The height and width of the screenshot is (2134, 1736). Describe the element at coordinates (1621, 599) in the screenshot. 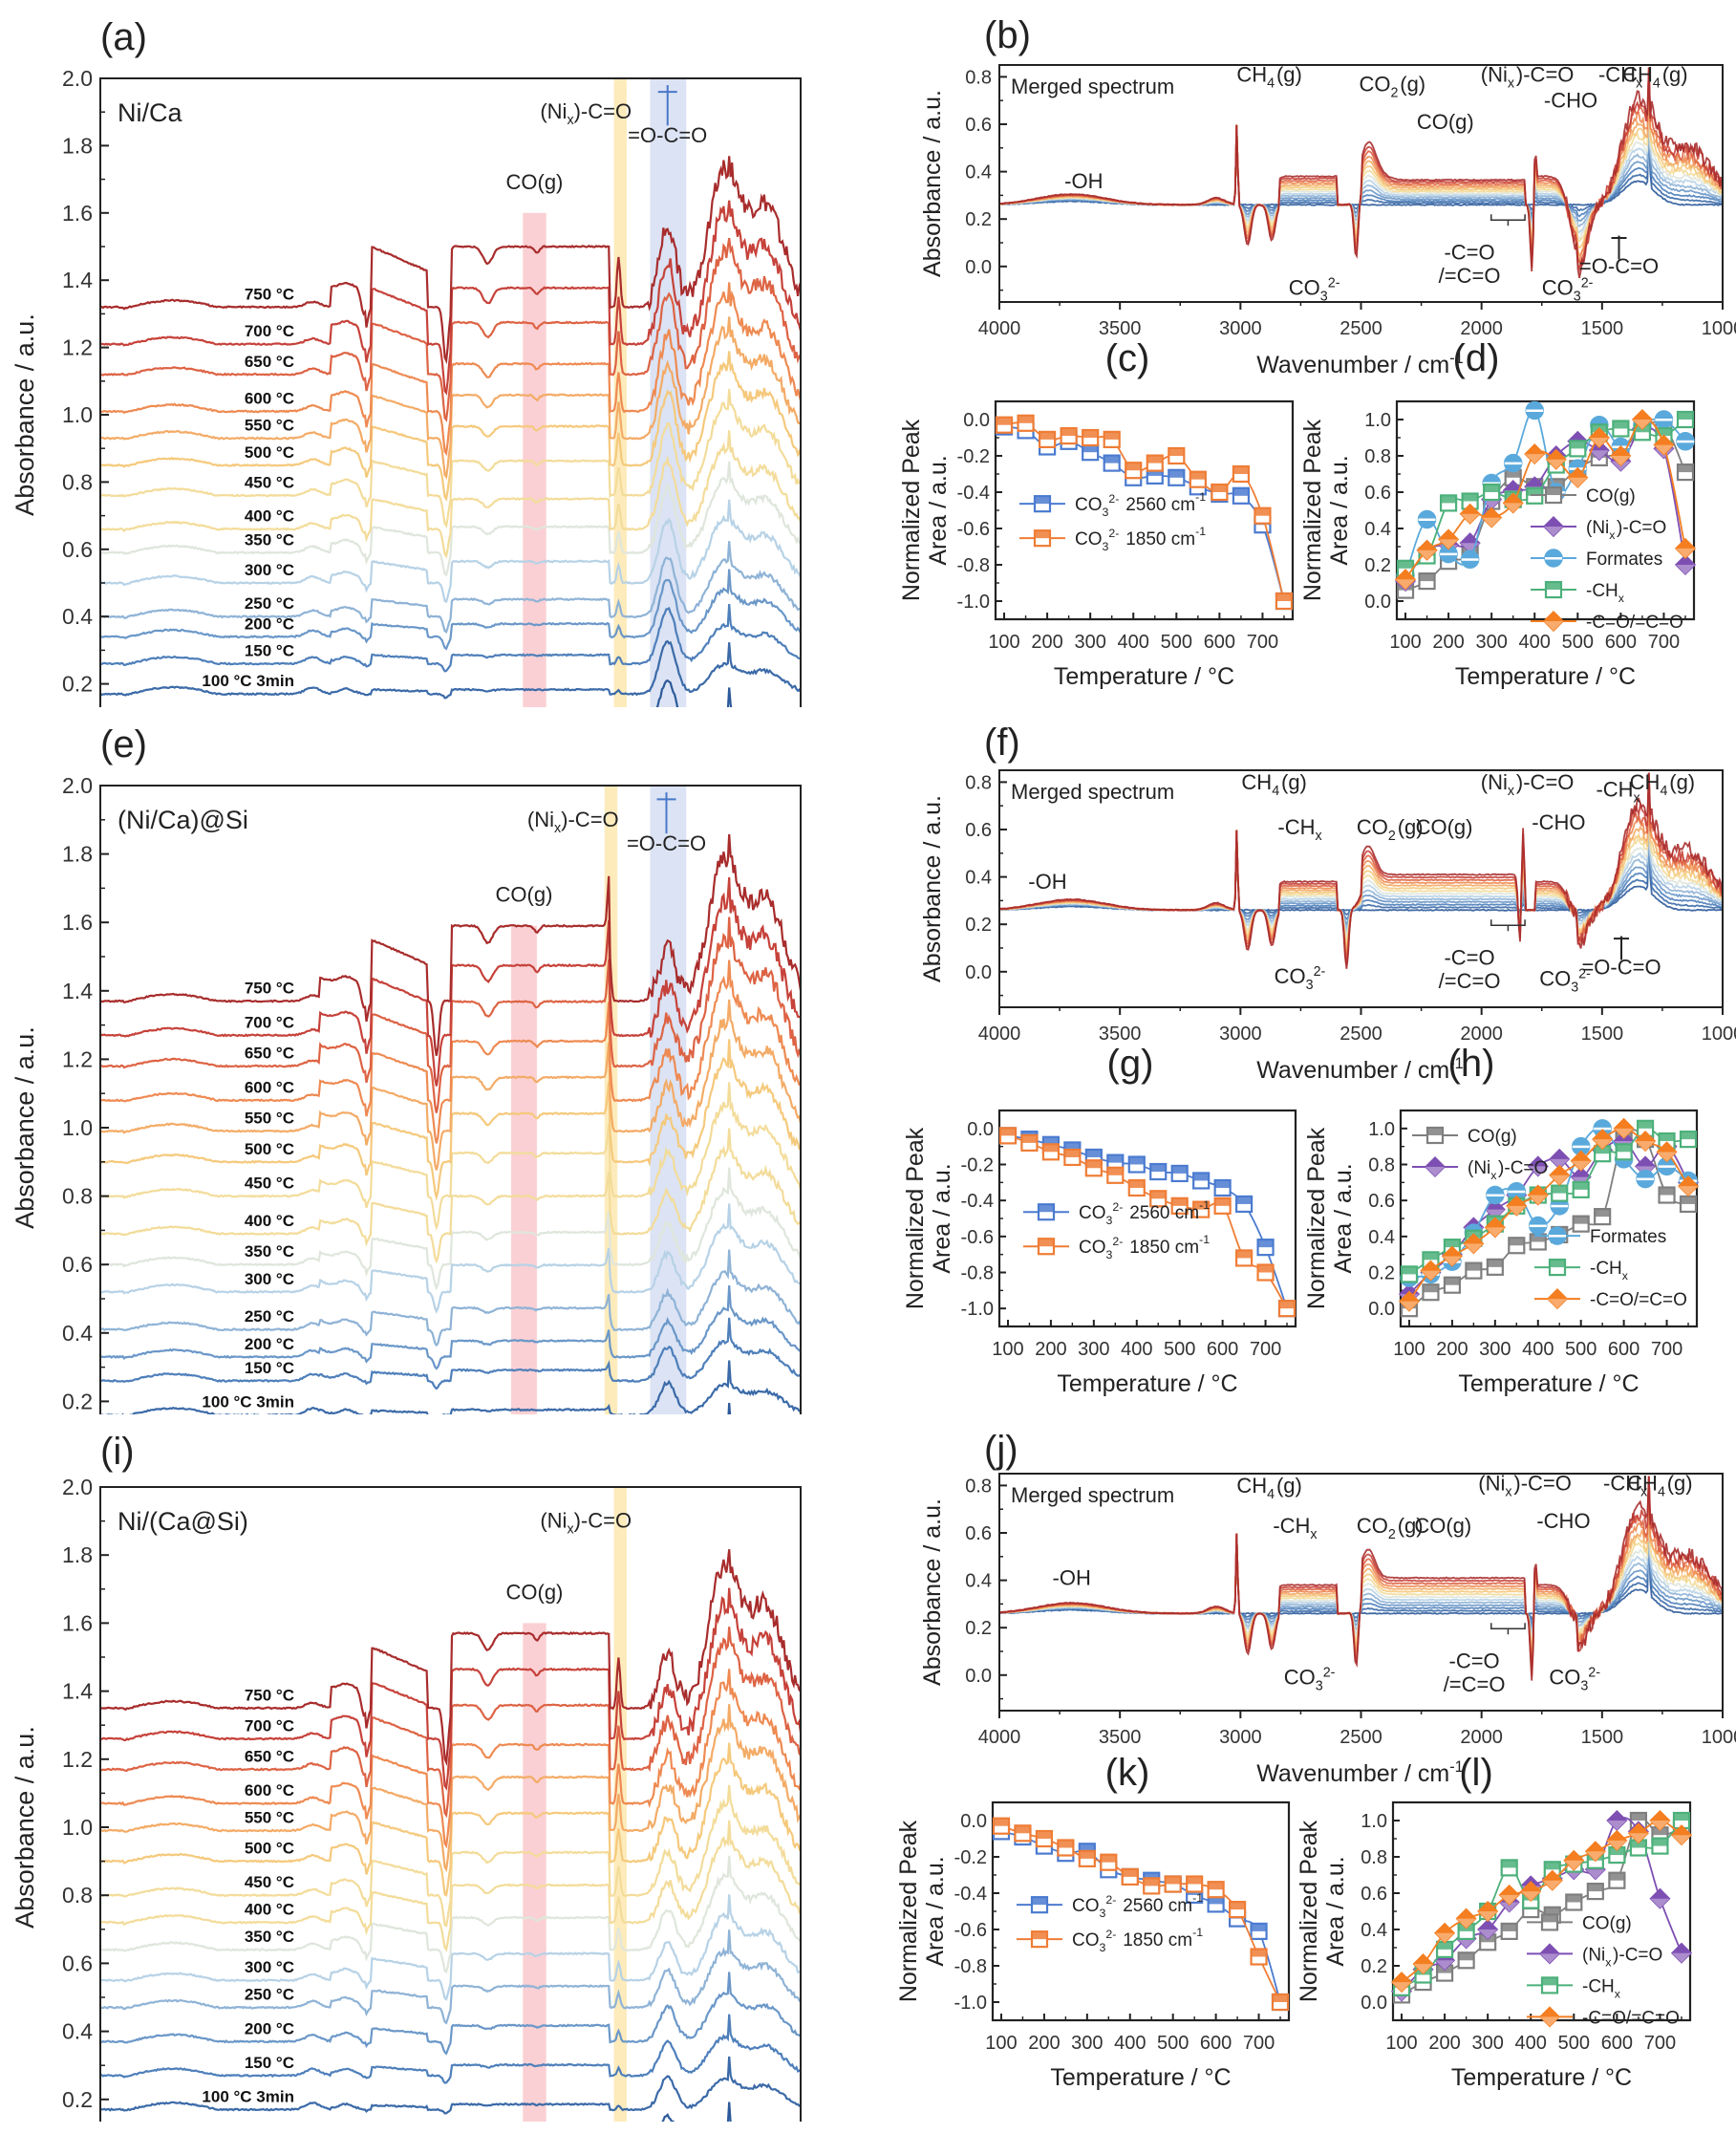

I see `text-part: x` at that location.